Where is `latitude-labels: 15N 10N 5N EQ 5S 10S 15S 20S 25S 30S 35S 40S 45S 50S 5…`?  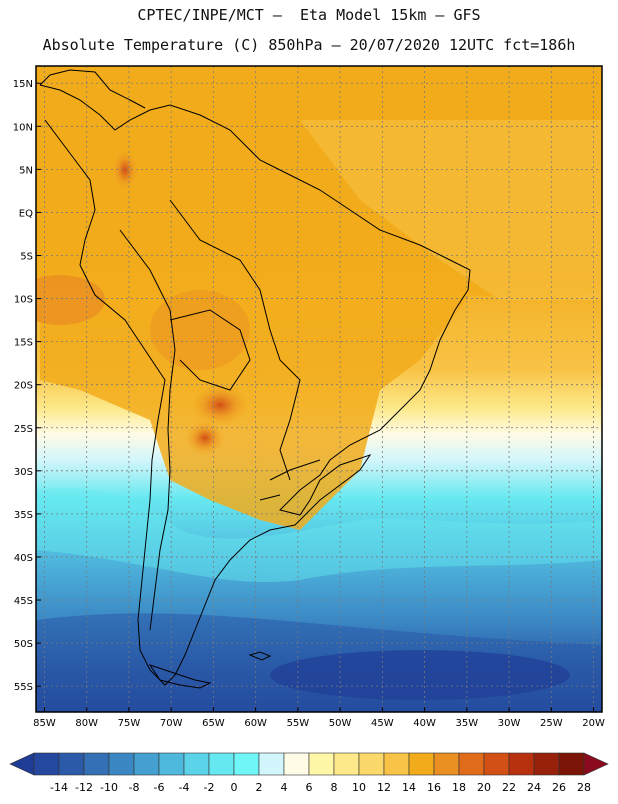 latitude-labels: 15N 10N 5N EQ 5S 10S 15S 20S 25S 30S 35S 40S 45S 50S 5… is located at coordinates (27, 386).